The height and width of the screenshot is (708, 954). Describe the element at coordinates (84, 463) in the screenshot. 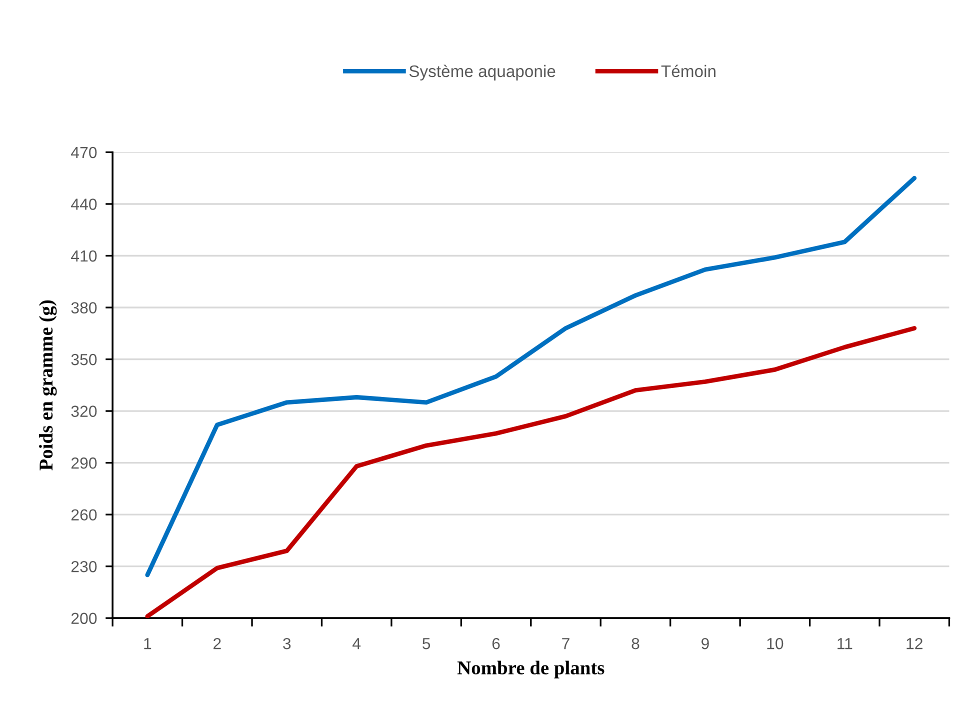

I see `y-tick-label: 290` at that location.